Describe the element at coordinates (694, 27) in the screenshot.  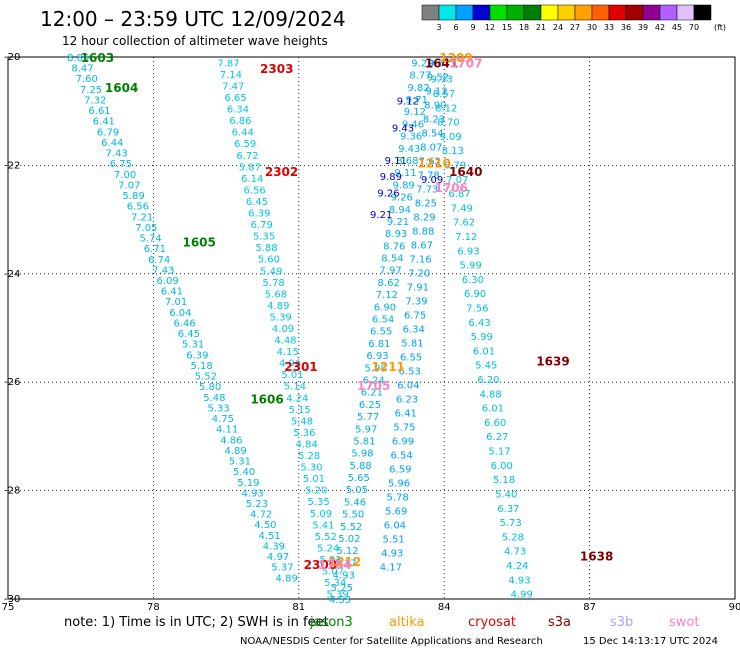
I see `legend-tick: 70` at that location.